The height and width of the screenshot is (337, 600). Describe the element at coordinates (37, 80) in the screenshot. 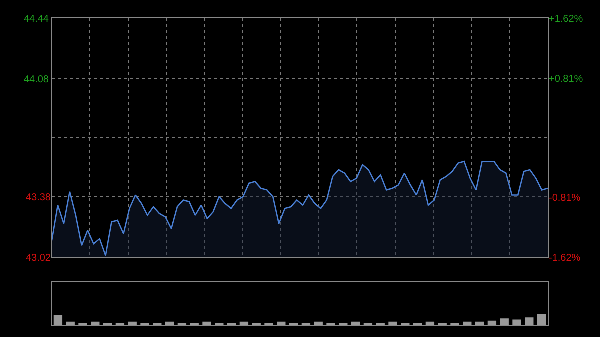

I see `y-tick-label: 44.08` at that location.